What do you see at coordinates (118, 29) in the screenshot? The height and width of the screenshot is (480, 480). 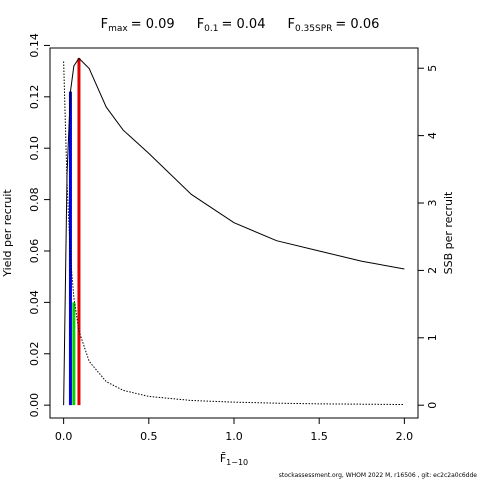 I see `title-subscript: max` at bounding box center [118, 29].